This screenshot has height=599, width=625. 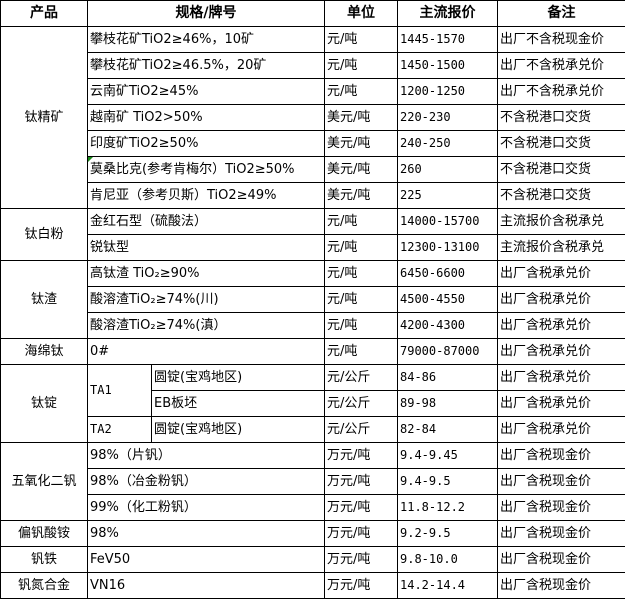 I want to click on table-row: 五氧化二钒 98%（片钒） 万元/吨 9.4-9.45 出厂含税现金价, so click(x=312, y=481).